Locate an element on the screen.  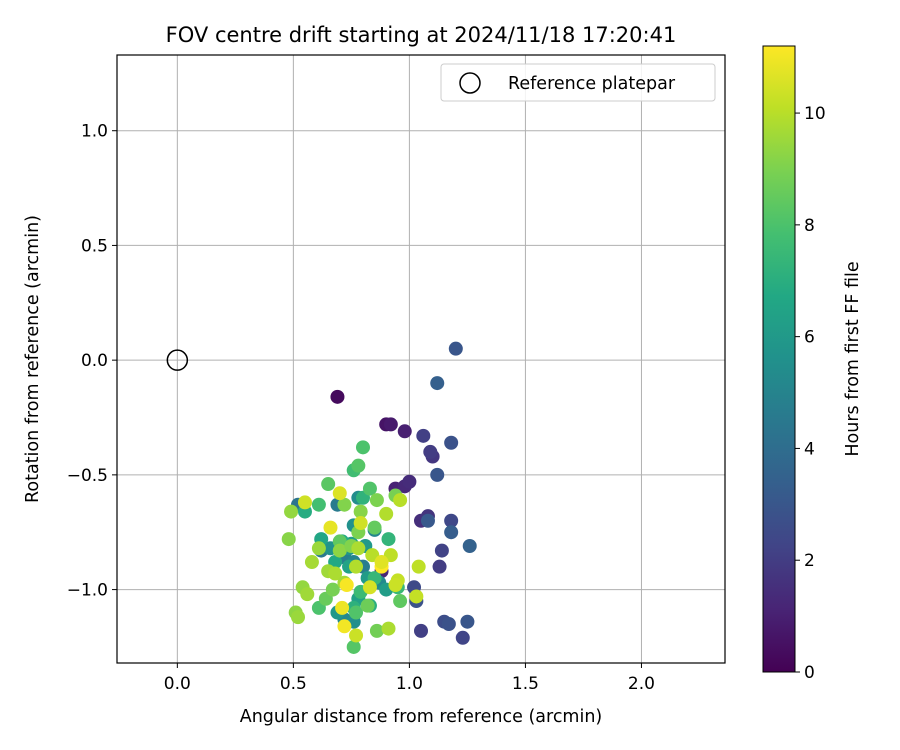
colorbar-tick-label: 10 is located at coordinates (815, 114).